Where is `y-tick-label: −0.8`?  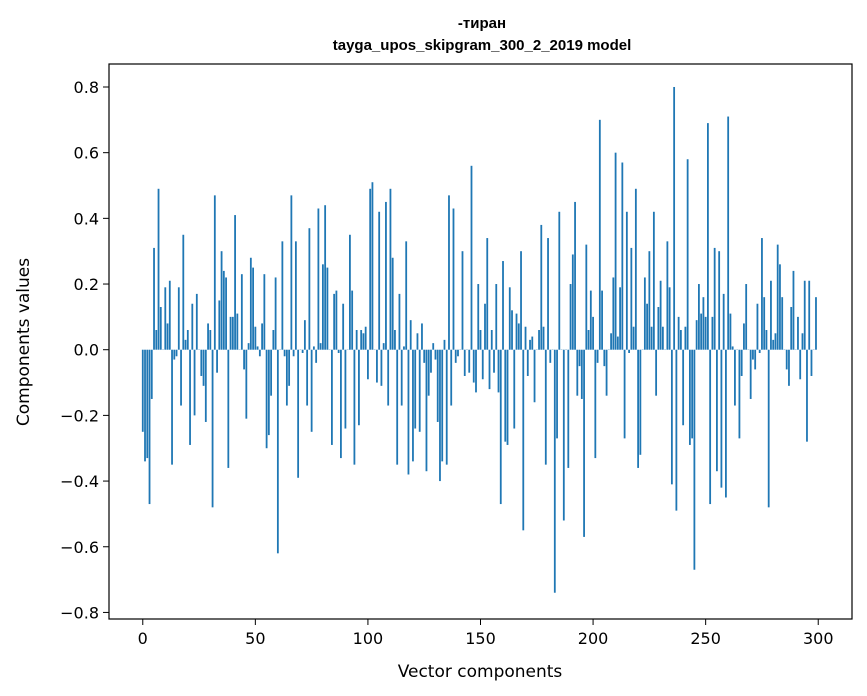
y-tick-label: −0.8 is located at coordinates (79, 612).